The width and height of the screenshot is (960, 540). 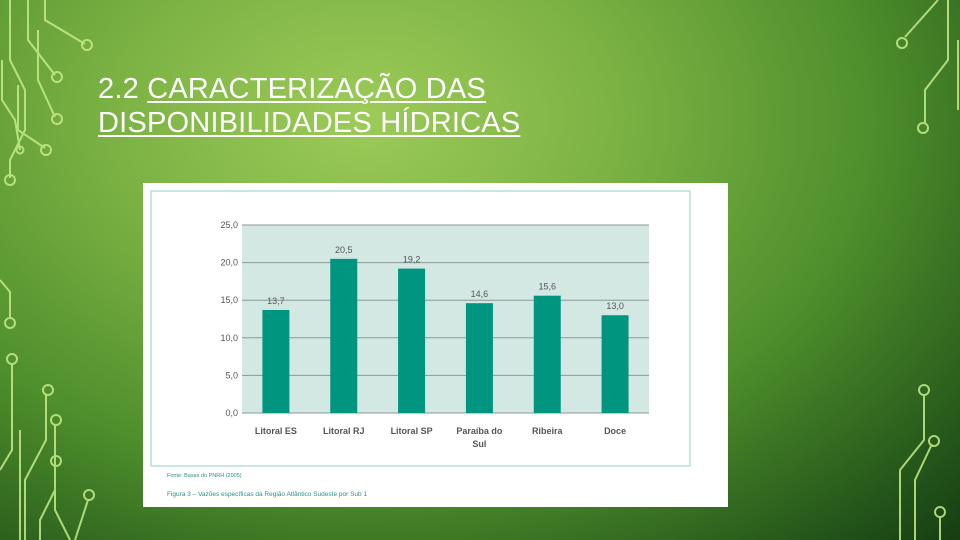 What do you see at coordinates (412, 431) in the screenshot?
I see `x-category-label: Litoral SP` at bounding box center [412, 431].